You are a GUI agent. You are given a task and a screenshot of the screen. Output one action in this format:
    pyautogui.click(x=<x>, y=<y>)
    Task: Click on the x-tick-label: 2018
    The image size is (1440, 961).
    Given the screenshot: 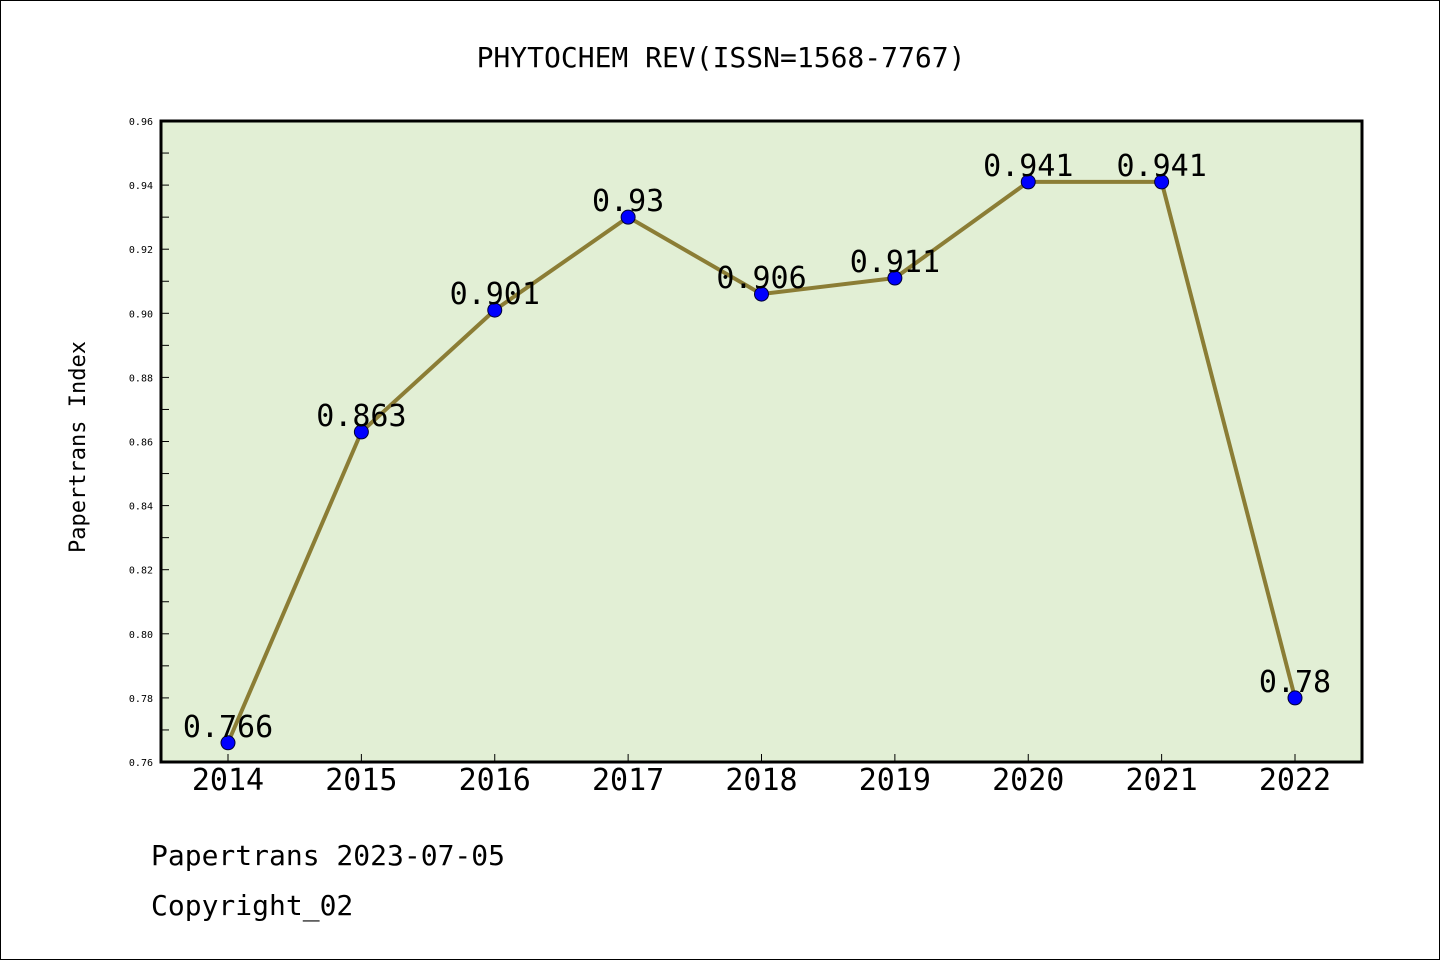 What is the action you would take?
    pyautogui.click(x=761, y=780)
    